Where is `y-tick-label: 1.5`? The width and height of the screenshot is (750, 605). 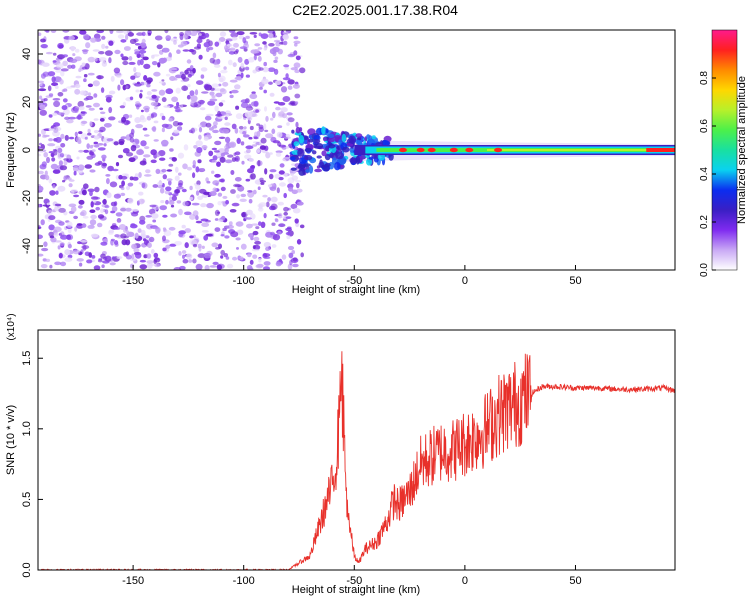
y-tick-label: 1.5 is located at coordinates (27, 358).